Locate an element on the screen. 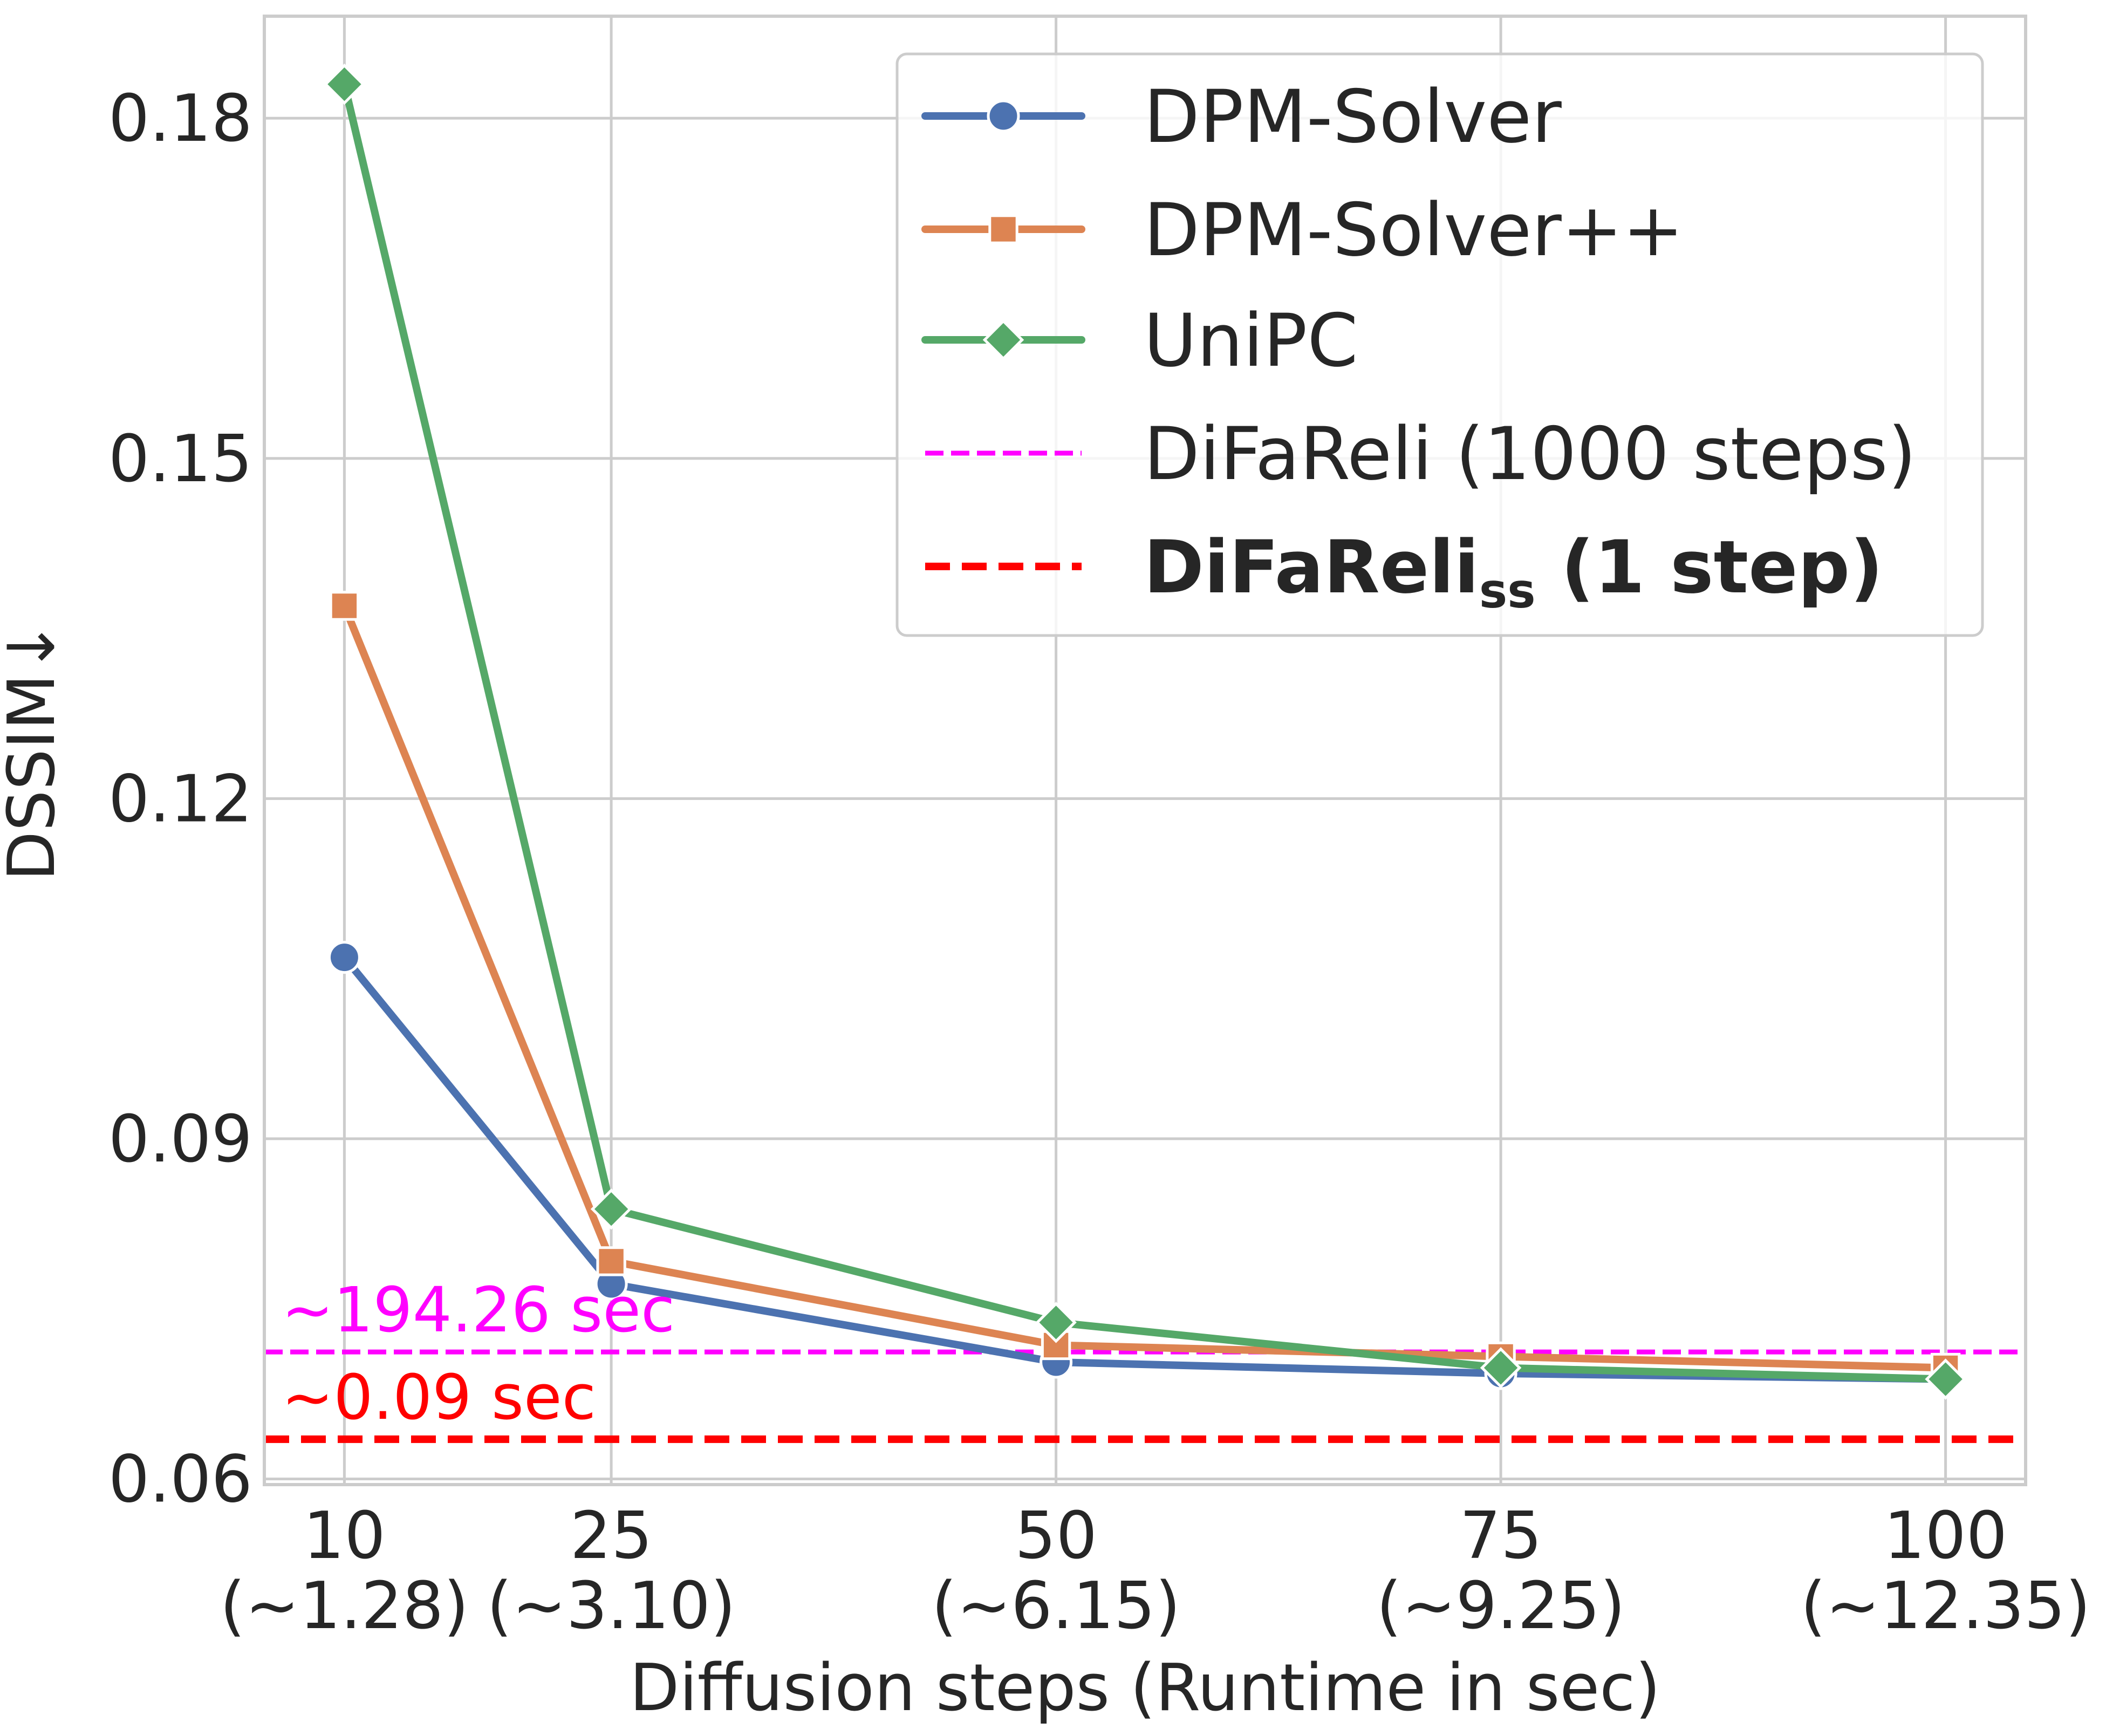  y-tick-label: 0.06 is located at coordinates (180, 1479).